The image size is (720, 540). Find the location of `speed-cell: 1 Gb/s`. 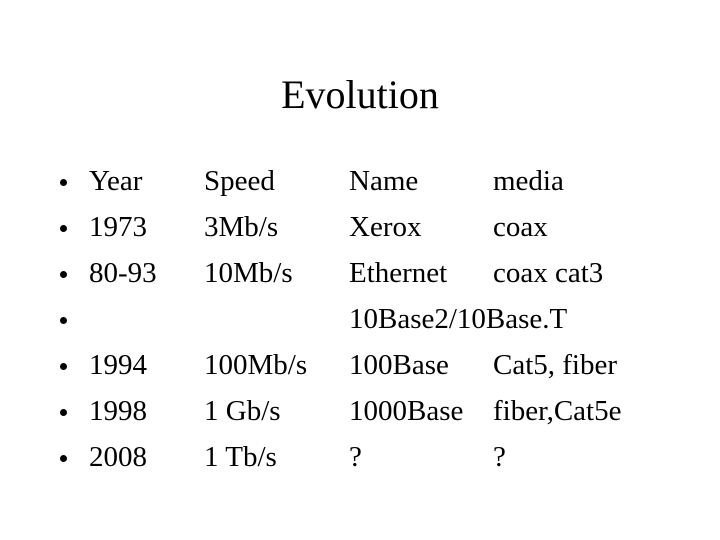

speed-cell: 1 Gb/s is located at coordinates (242, 411).